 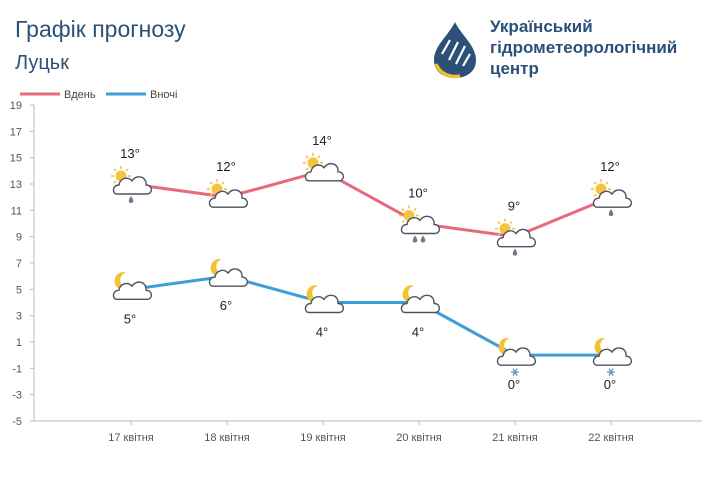 What do you see at coordinates (19, 343) in the screenshot?
I see `y-tick-label: 1` at bounding box center [19, 343].